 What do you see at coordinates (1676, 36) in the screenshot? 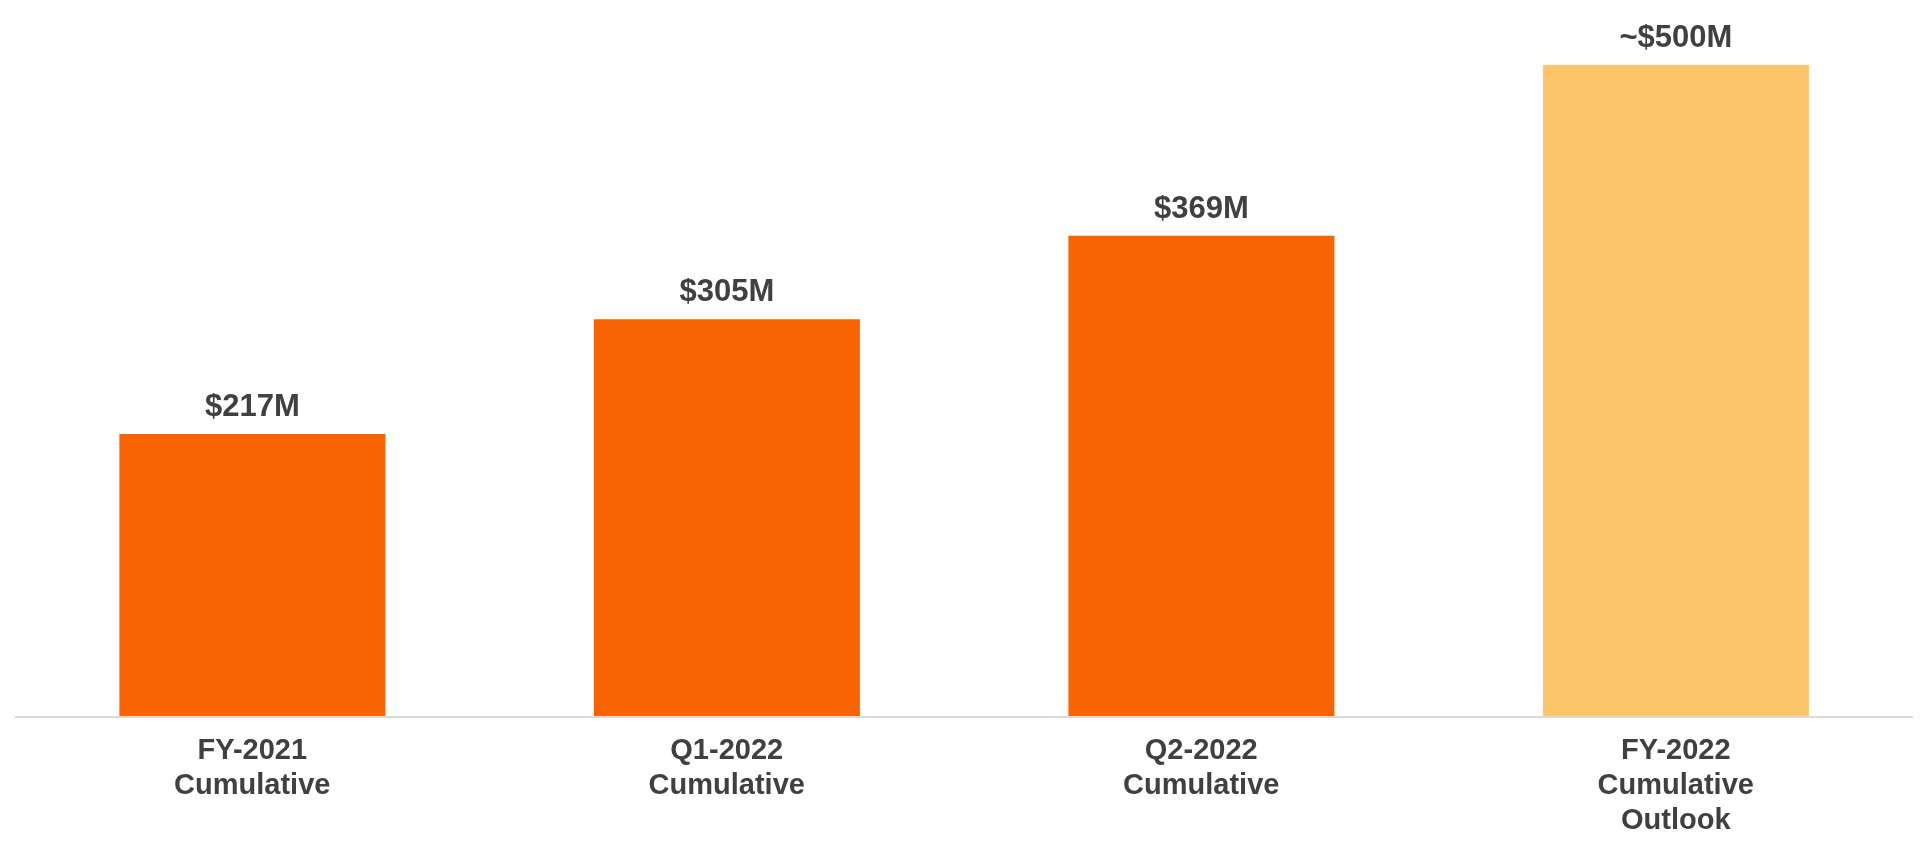
I see `data-label: ~$500M` at bounding box center [1676, 36].